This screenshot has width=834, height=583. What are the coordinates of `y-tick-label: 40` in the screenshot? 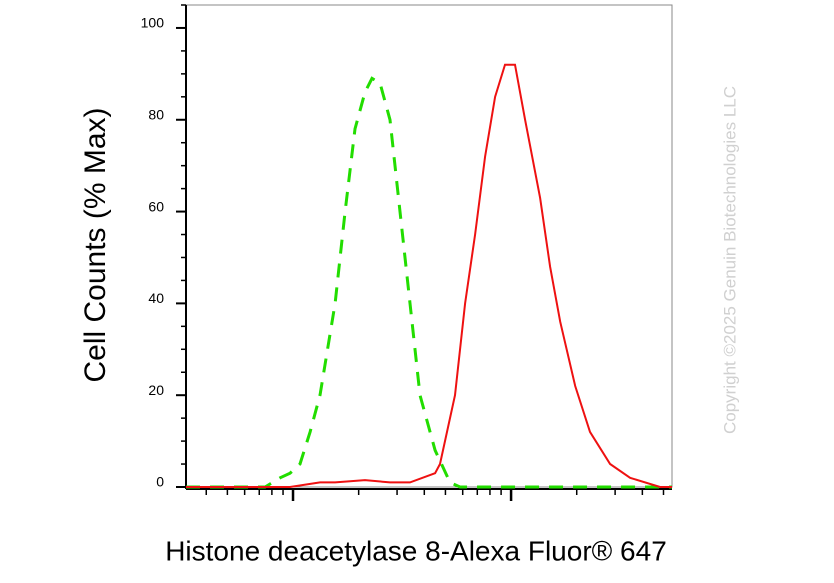 It's located at (156, 298).